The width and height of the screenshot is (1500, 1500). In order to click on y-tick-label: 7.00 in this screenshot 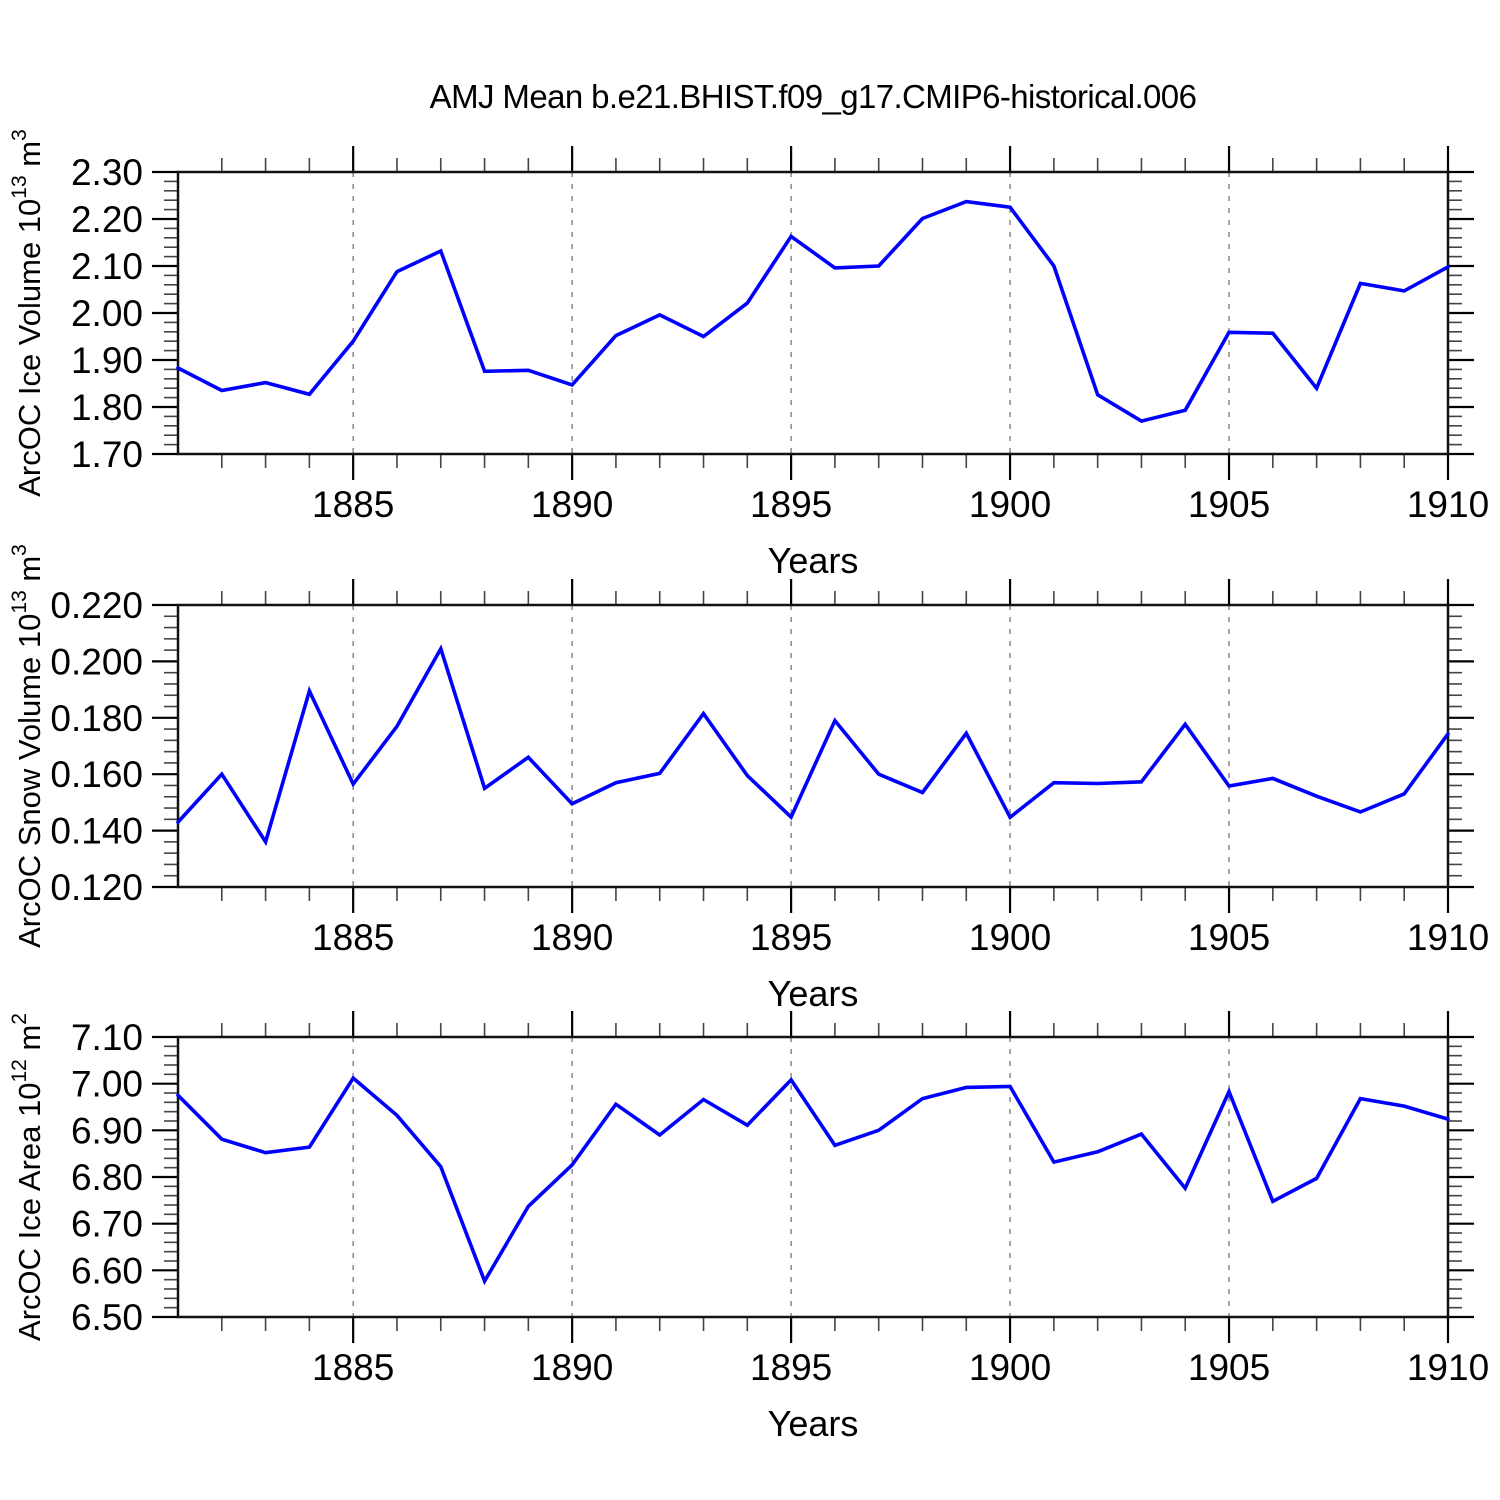, I will do `click(107, 1084)`.